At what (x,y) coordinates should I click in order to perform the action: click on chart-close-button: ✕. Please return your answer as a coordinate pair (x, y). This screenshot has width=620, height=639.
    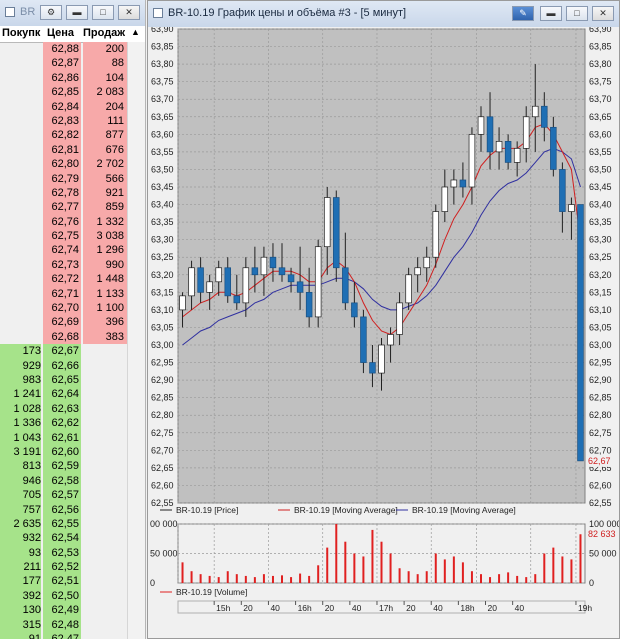
    Looking at the image, I should click on (603, 13).